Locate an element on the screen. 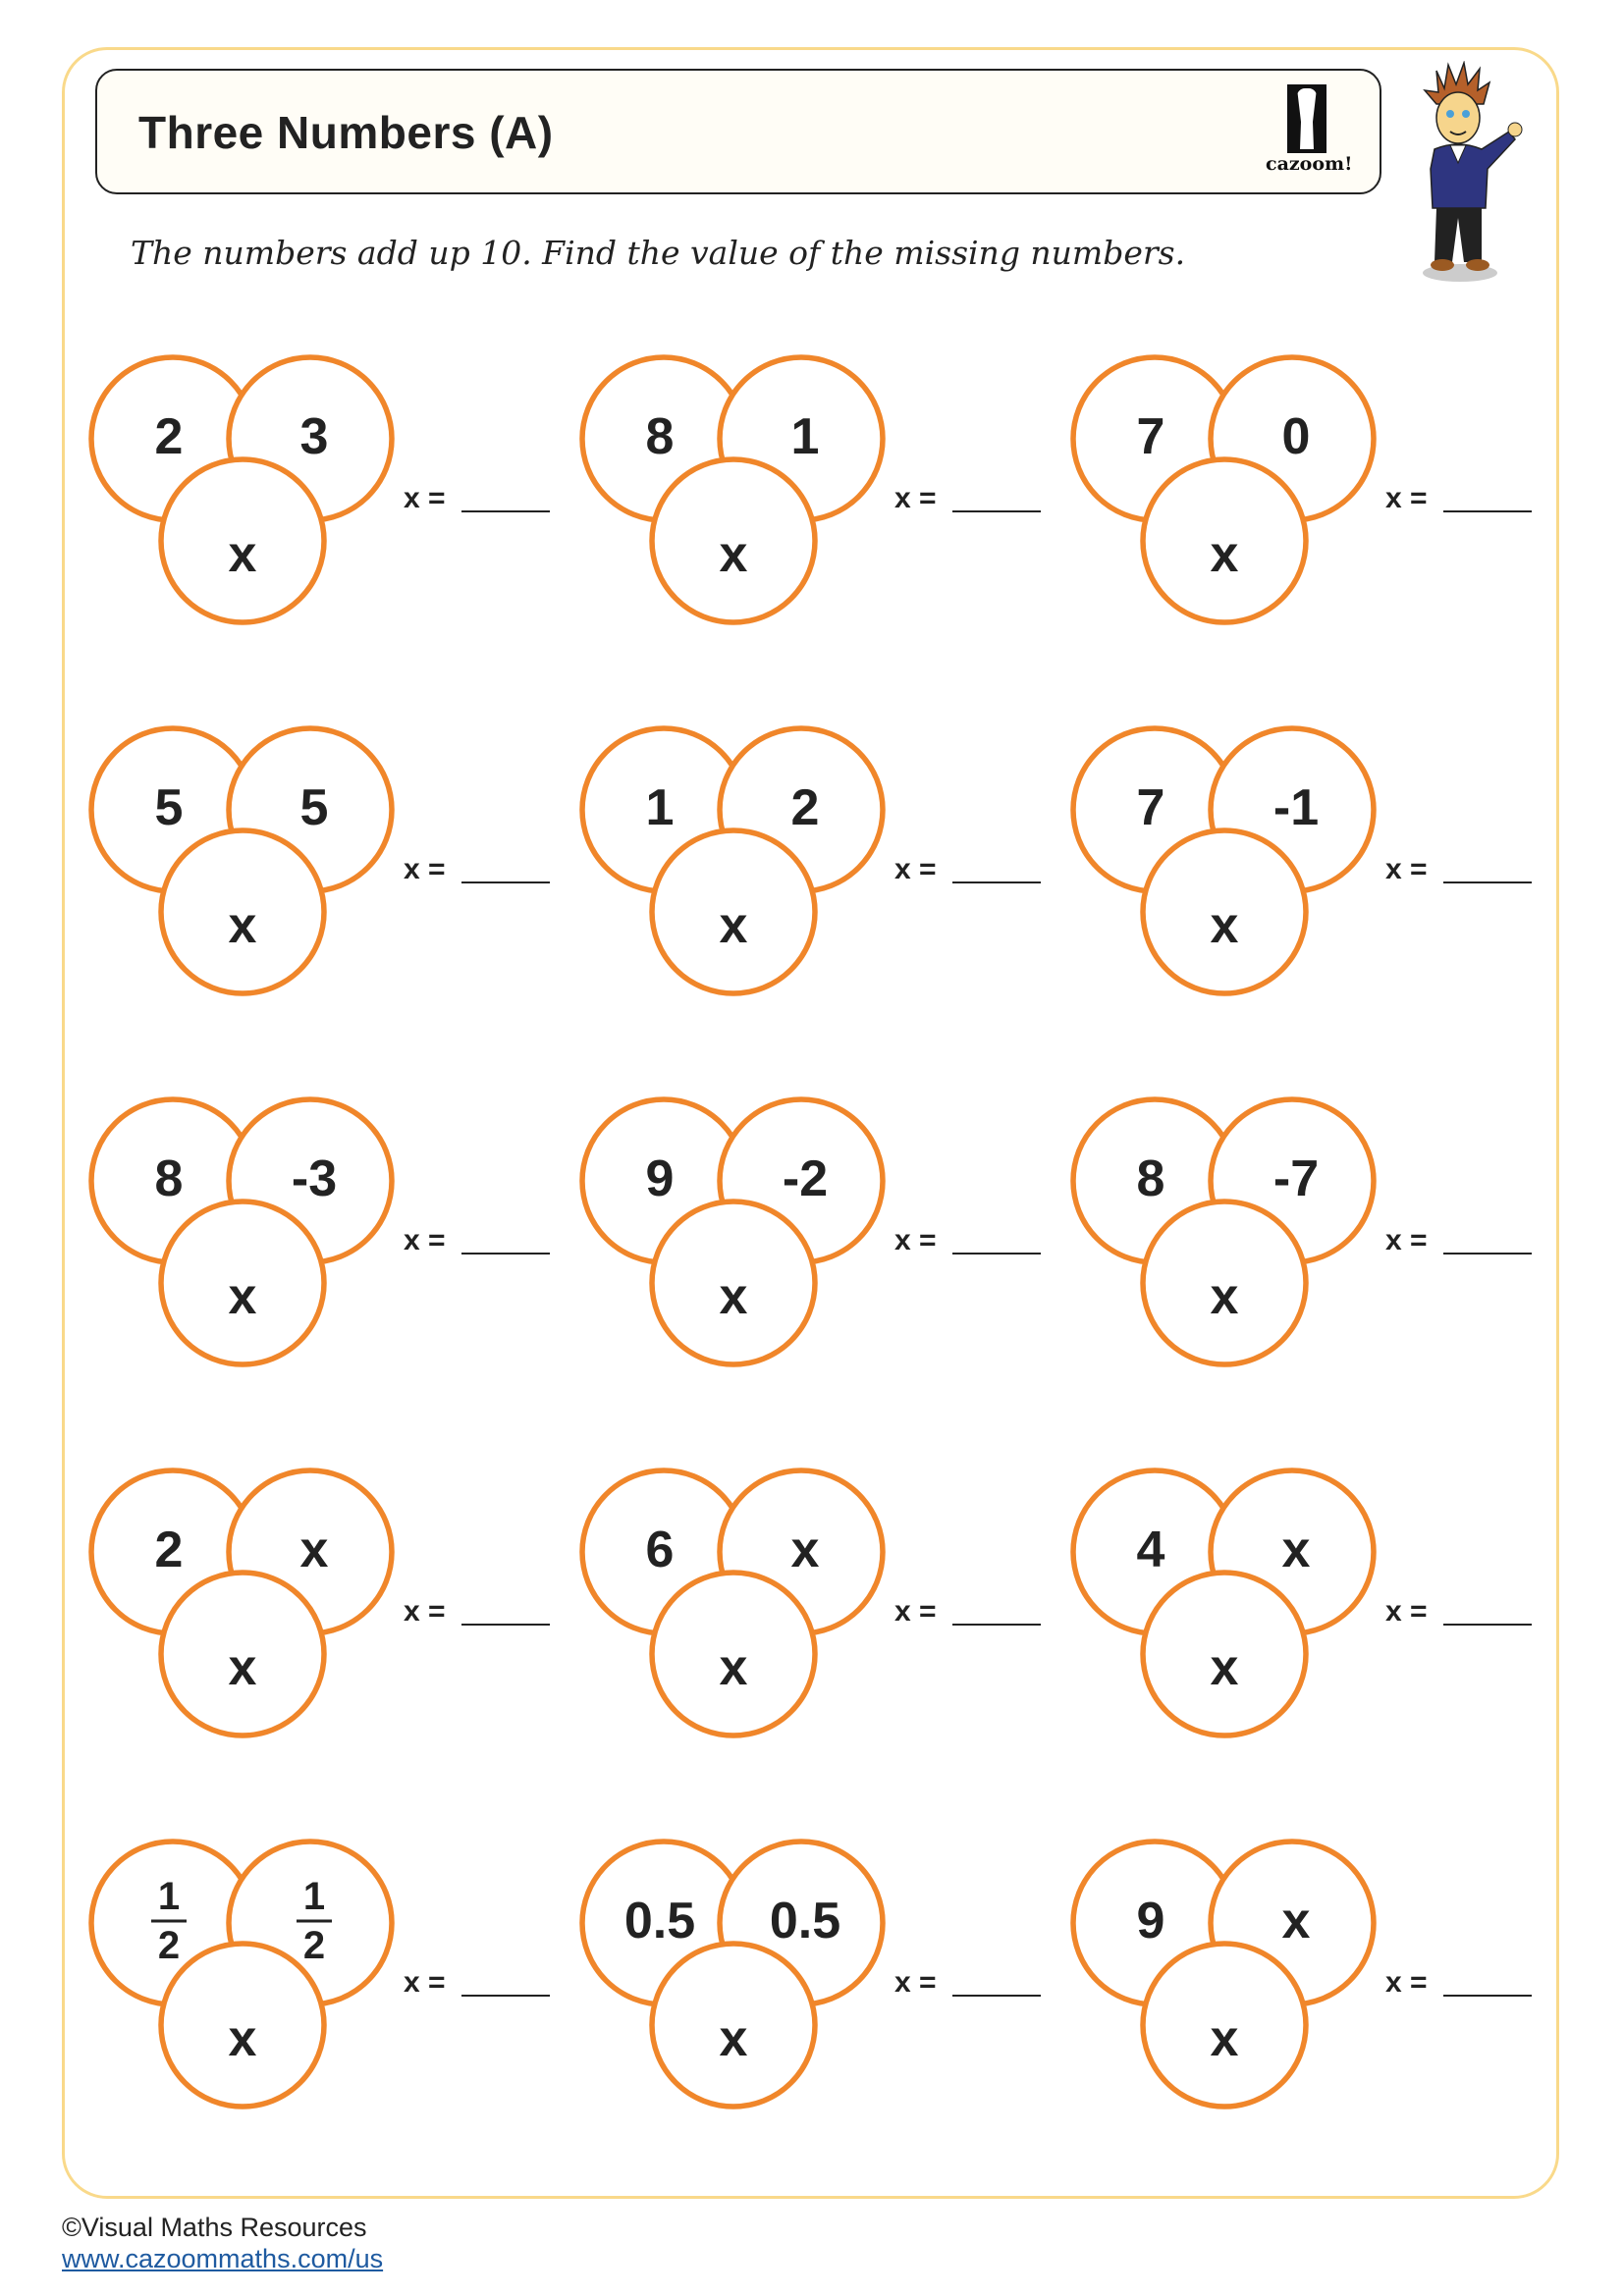 This screenshot has height=2296, width=1624. circle-value: -1 is located at coordinates (1296, 807).